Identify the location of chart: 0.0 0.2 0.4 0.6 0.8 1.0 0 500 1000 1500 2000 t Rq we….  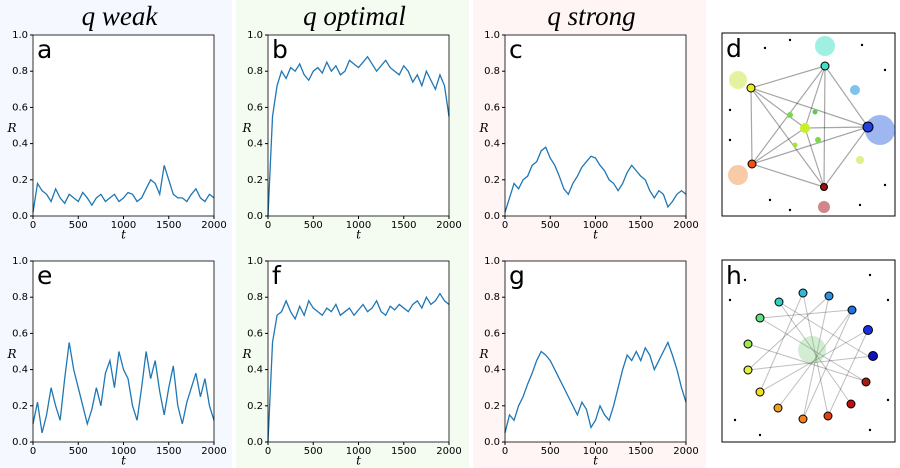
(116, 121).